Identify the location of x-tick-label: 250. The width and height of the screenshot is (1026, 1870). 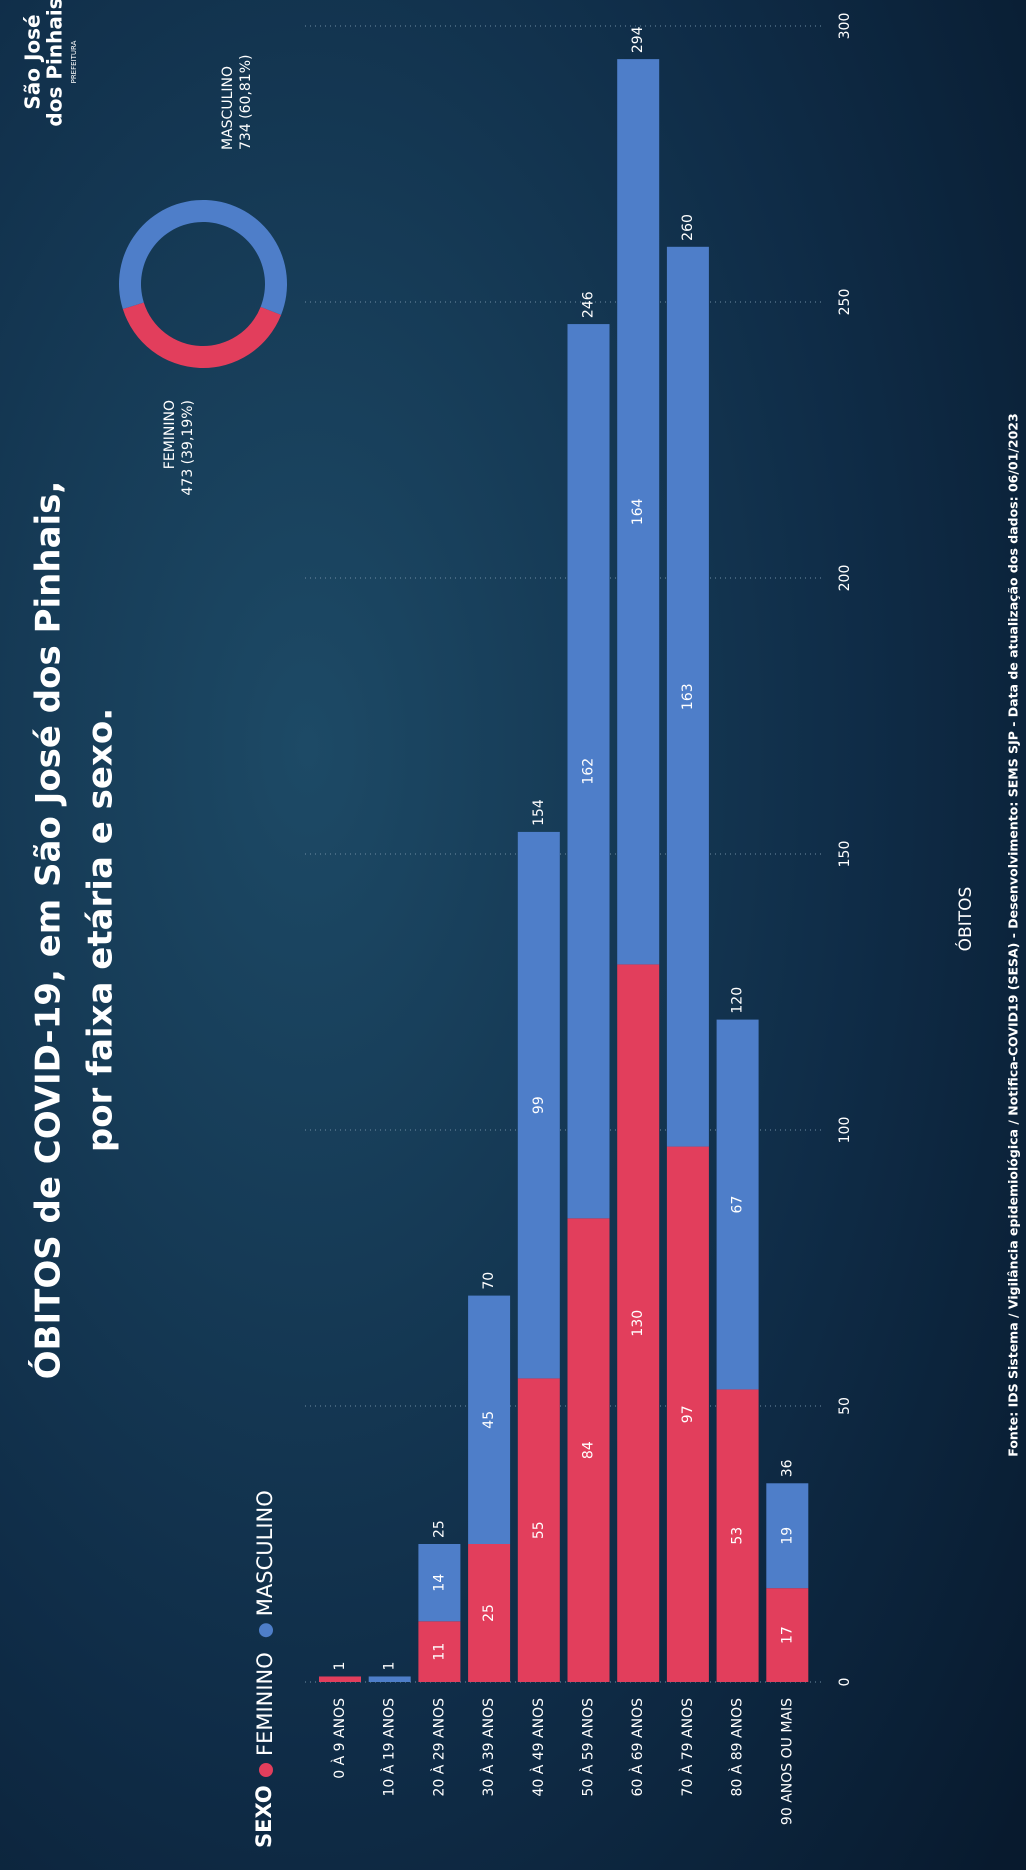
(845, 302).